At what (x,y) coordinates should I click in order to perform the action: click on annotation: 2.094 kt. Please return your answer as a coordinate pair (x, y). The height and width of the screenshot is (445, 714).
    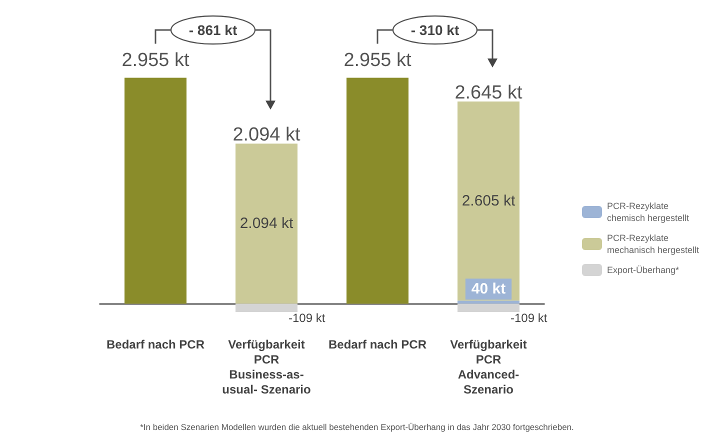
    Looking at the image, I should click on (267, 223).